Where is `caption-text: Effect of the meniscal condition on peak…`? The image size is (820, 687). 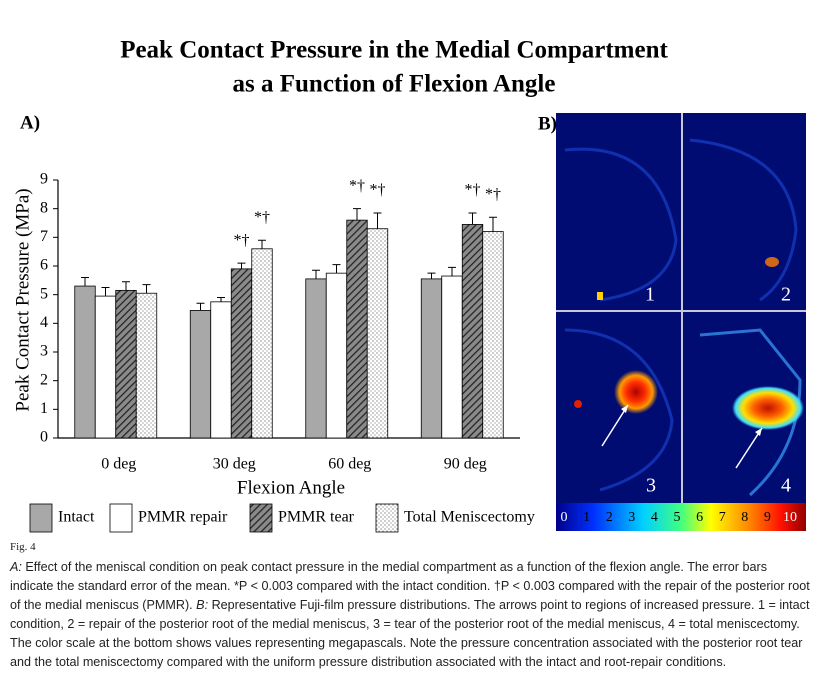 caption-text: Effect of the meniscal condition on peak… is located at coordinates (410, 586).